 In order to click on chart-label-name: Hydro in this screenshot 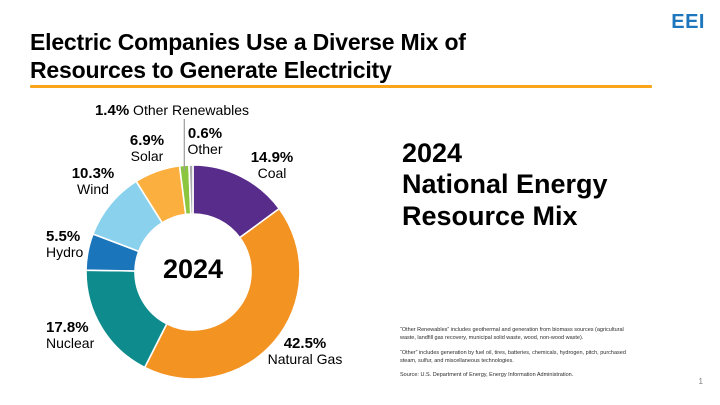, I will do `click(65, 252)`.